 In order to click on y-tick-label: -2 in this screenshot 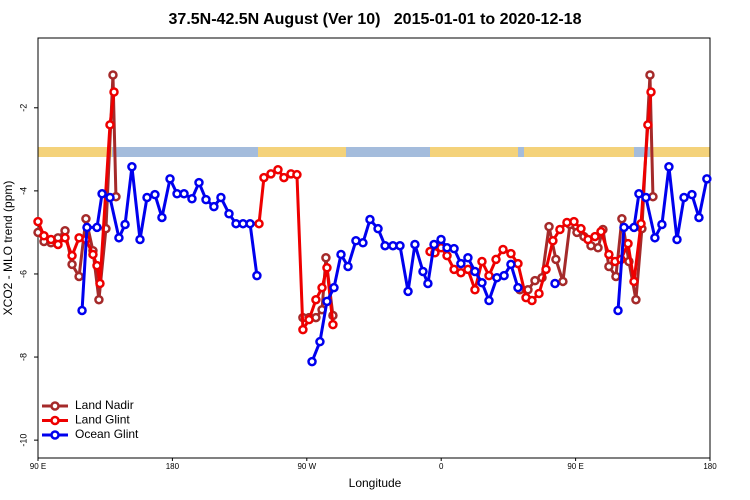, I will do `click(23, 108)`.